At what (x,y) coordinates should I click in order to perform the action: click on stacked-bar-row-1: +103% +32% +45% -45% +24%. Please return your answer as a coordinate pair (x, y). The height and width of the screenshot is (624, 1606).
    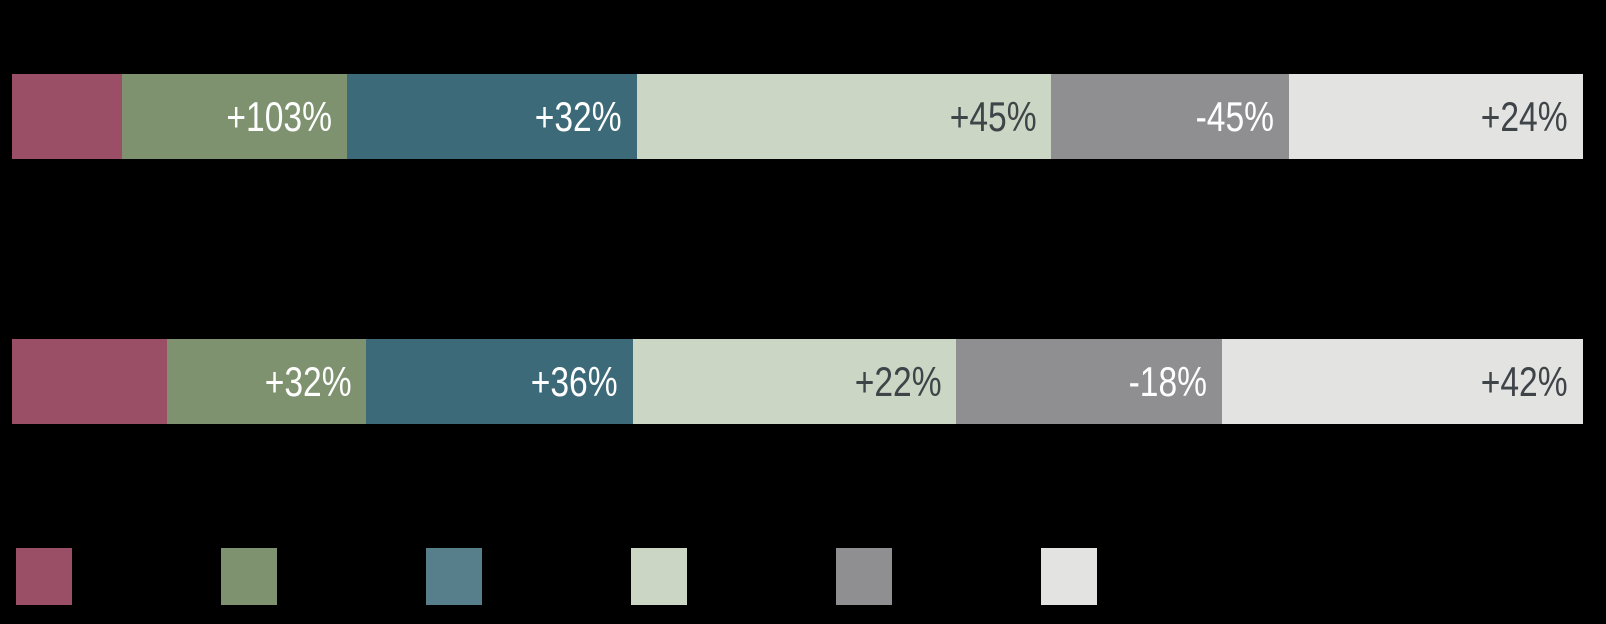
    Looking at the image, I should click on (797, 116).